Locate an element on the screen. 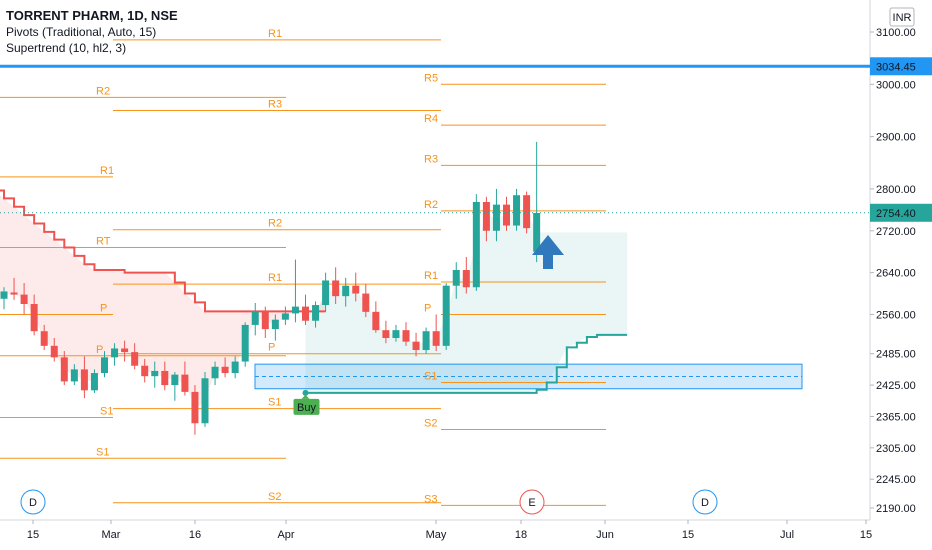  pivot-label-r5: R5 is located at coordinates (431, 78).